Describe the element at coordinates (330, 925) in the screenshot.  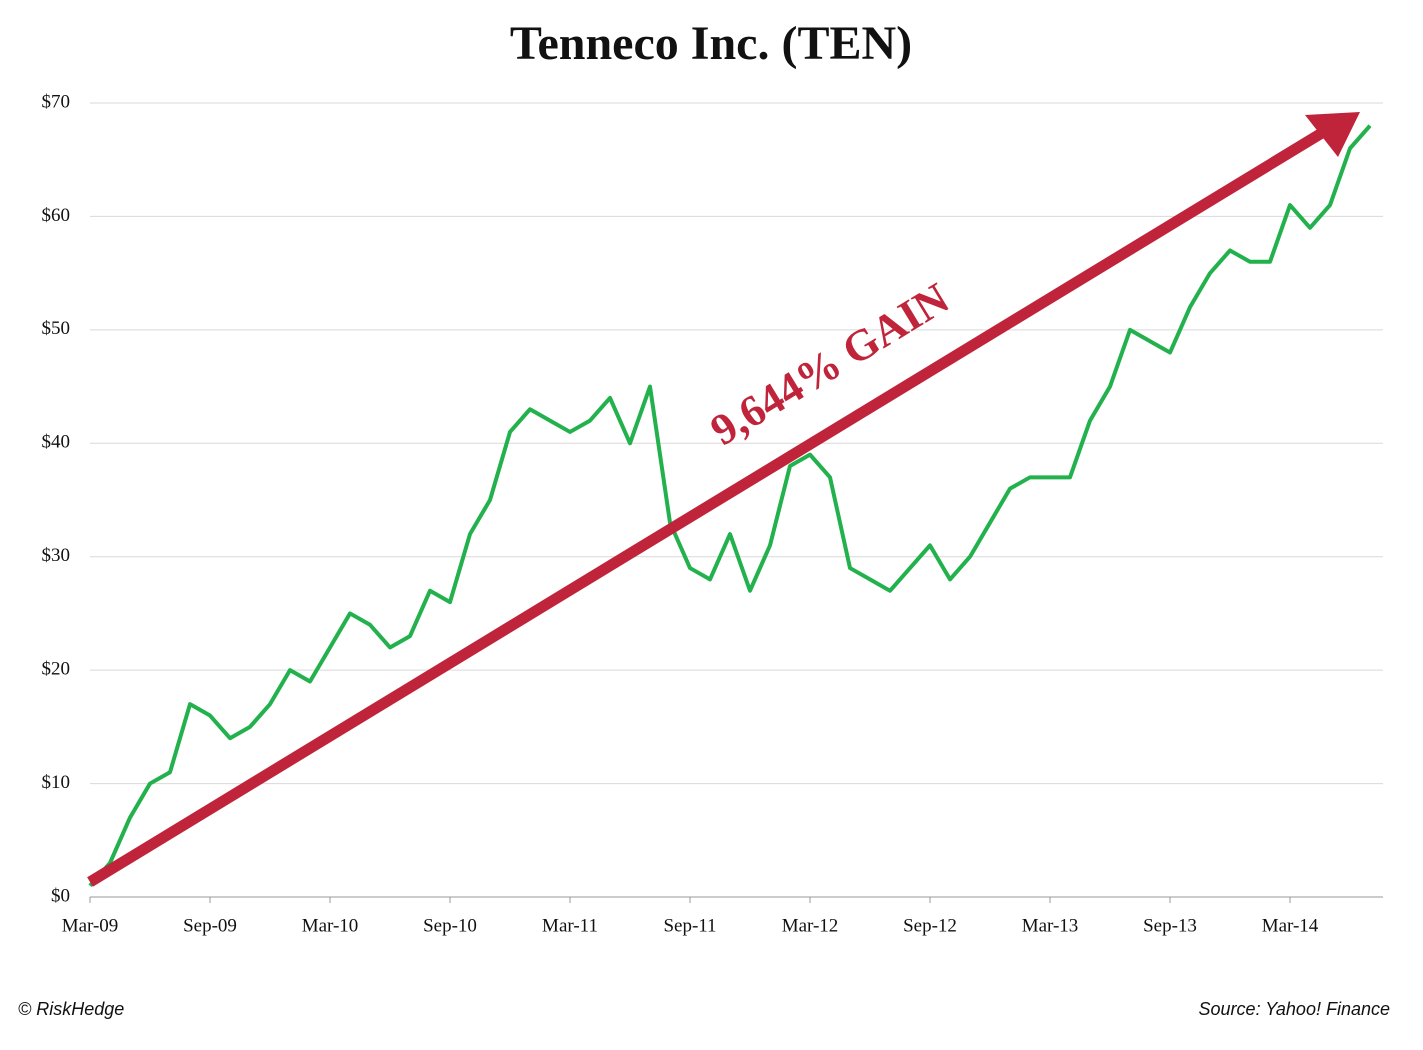
I see `x-tick-label: Mar-10` at that location.